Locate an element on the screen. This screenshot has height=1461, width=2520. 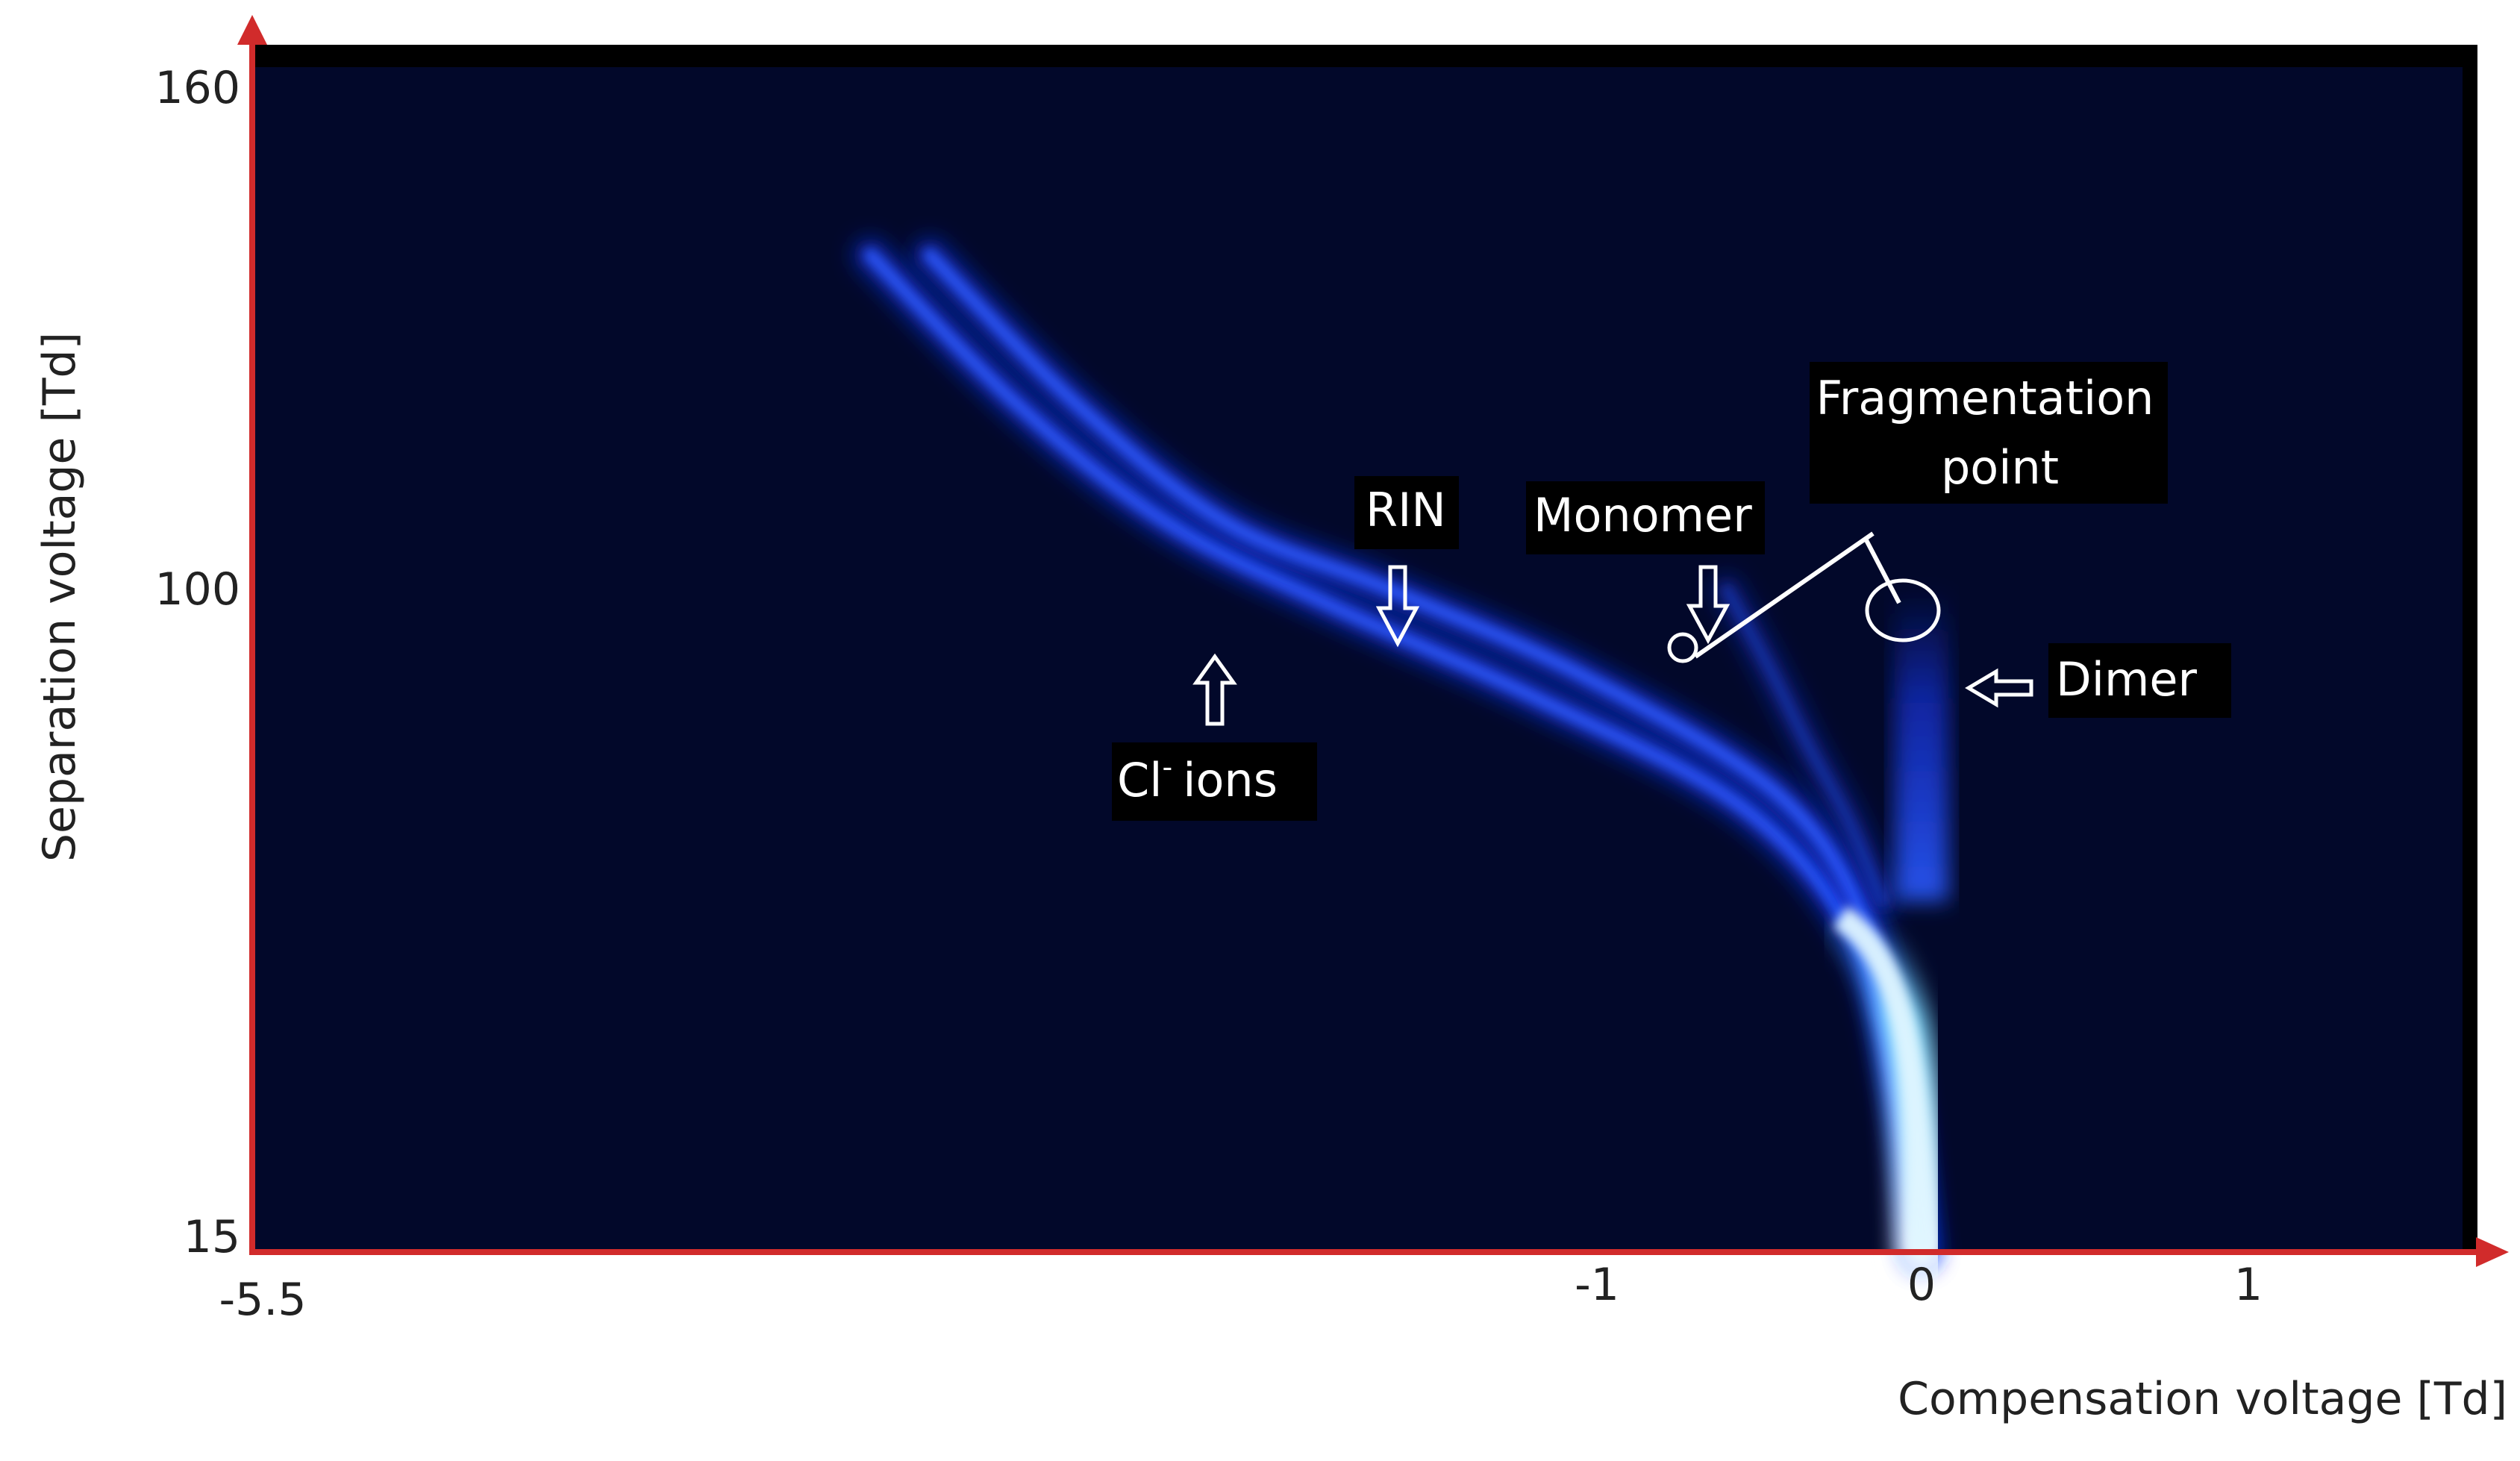
annotation-cl-box is located at coordinates (1214, 782).